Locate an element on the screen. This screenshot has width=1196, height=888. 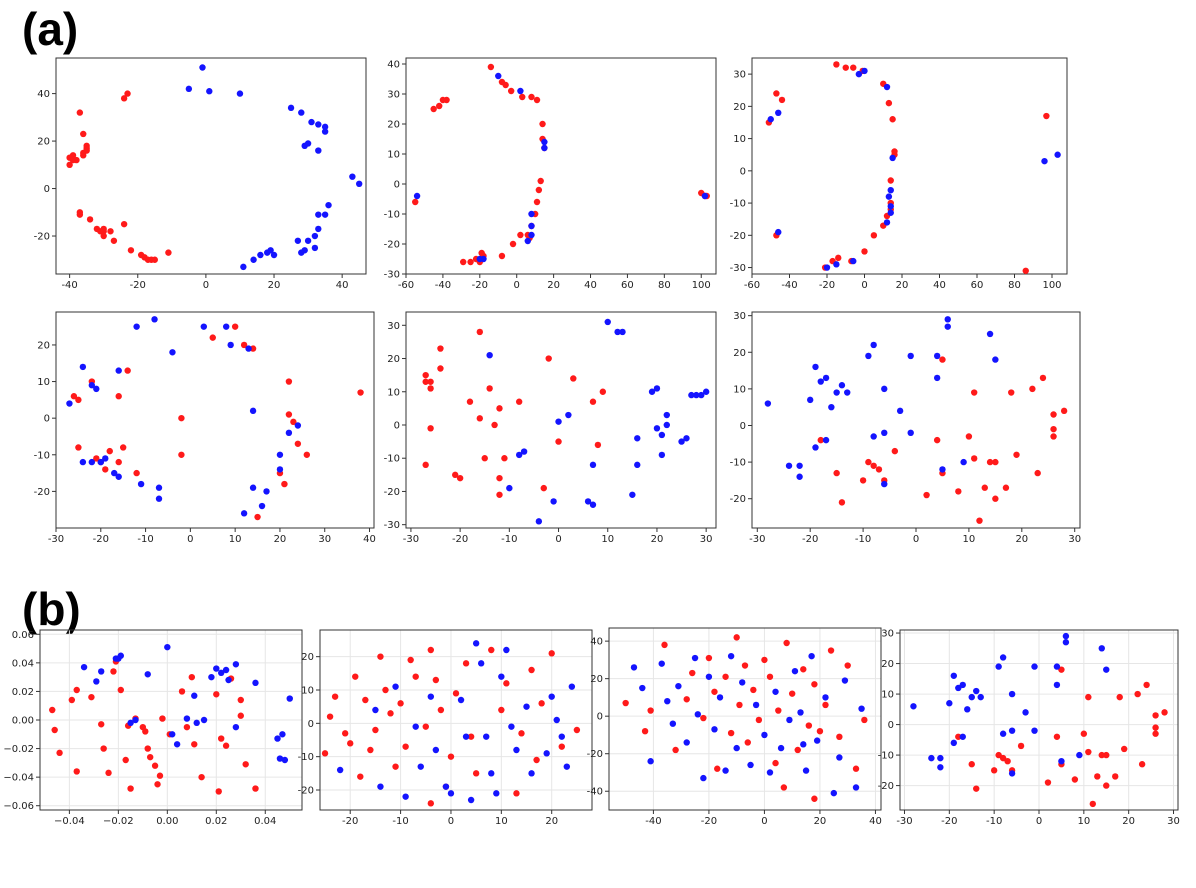
x-tick-label: -60 is located at coordinates (752, 285).